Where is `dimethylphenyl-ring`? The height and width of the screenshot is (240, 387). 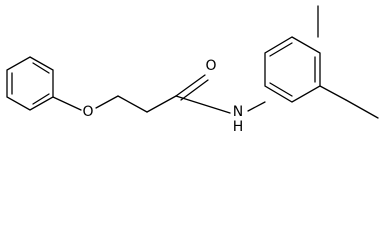
dimethylphenyl-ring is located at coordinates (292, 69).